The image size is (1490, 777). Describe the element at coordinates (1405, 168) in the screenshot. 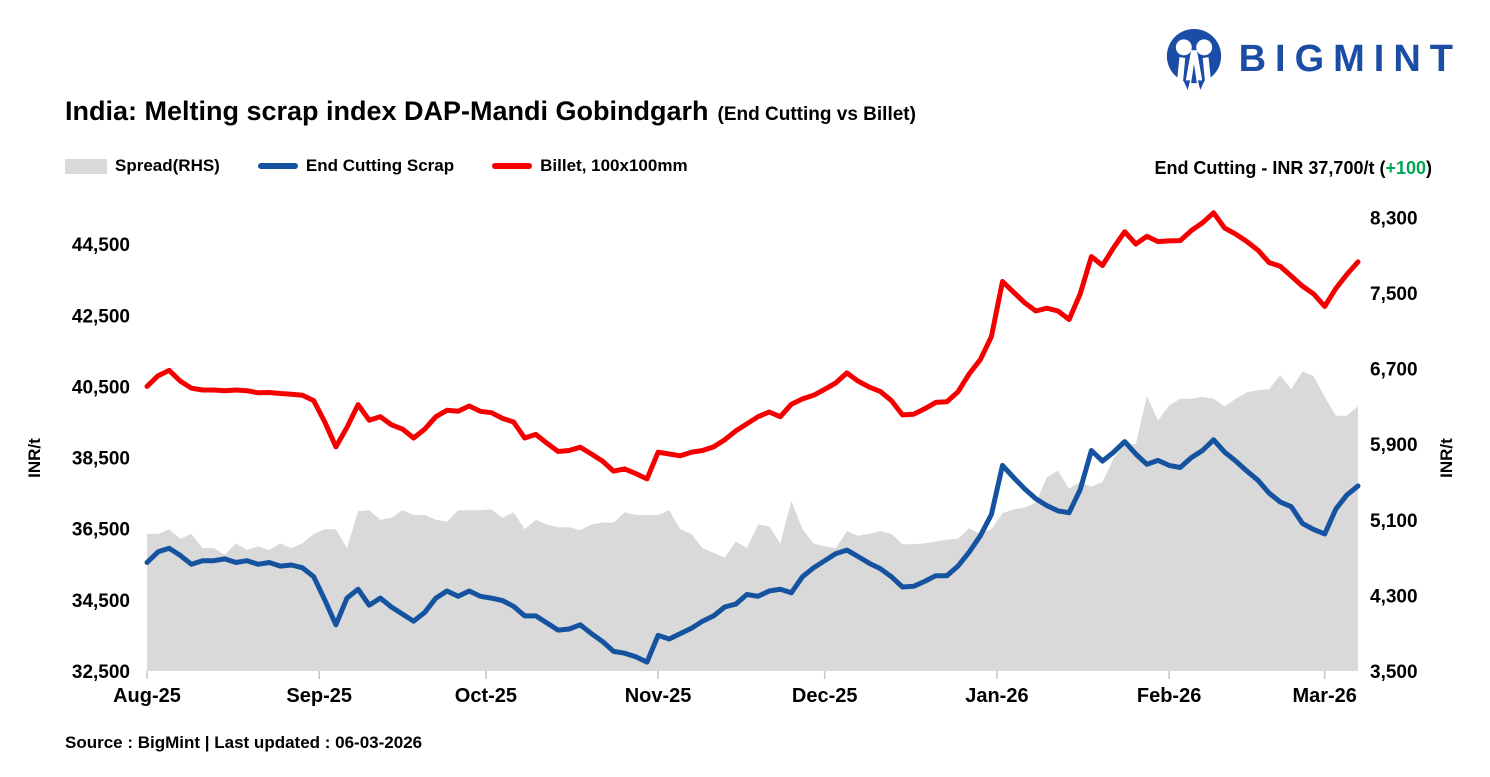

I see `annotation-change: +100` at that location.